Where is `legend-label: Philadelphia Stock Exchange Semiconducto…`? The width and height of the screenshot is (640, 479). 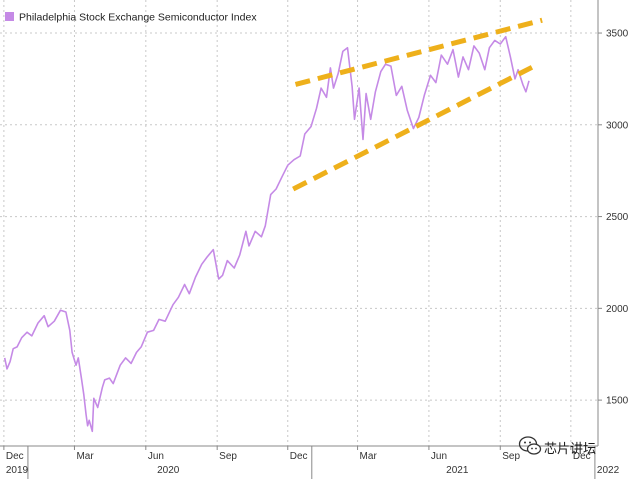
legend-label: Philadelphia Stock Exchange Semiconducto… is located at coordinates (138, 18).